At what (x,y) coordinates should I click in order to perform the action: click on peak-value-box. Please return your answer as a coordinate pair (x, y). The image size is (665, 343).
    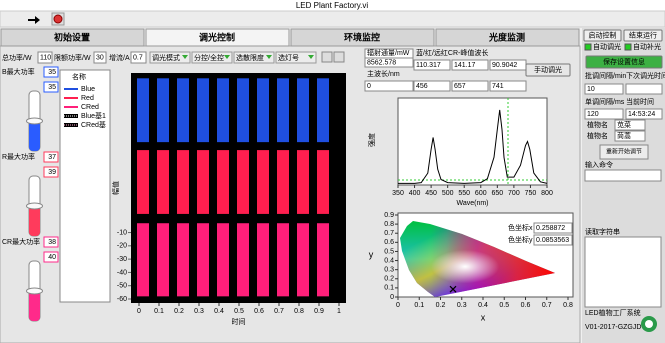
    Looking at the image, I should click on (470, 65).